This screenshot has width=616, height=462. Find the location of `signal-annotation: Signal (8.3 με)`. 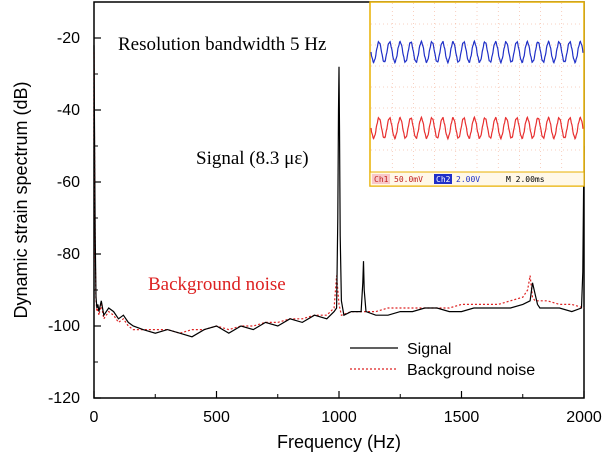

signal-annotation: Signal (8.3 με) is located at coordinates (252, 158).